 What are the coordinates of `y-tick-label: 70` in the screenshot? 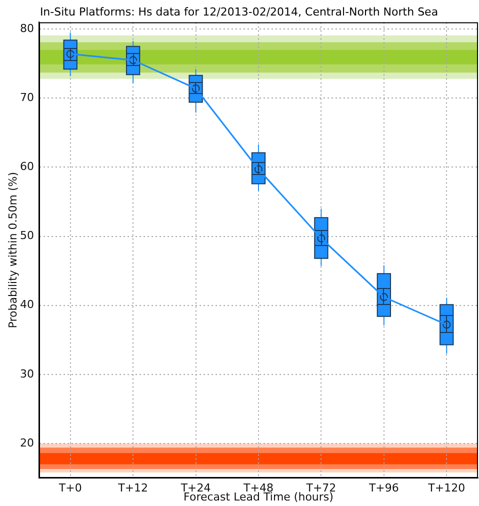 It's located at (27, 97).